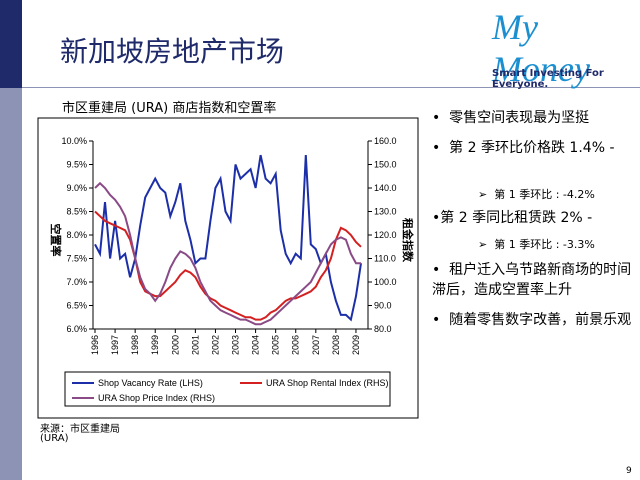  Describe the element at coordinates (76, 282) in the screenshot. I see `y-tick-label: 7.0%` at that location.